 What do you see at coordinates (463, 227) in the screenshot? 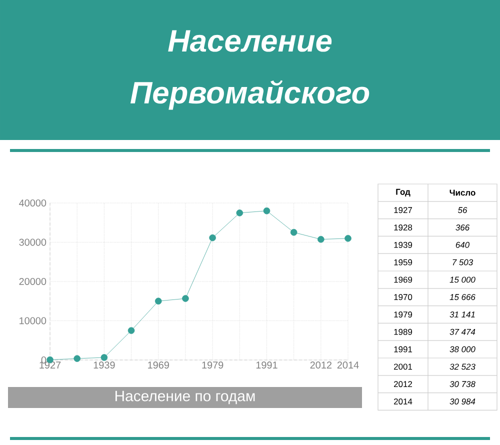
I see `text: 366` at bounding box center [463, 227].